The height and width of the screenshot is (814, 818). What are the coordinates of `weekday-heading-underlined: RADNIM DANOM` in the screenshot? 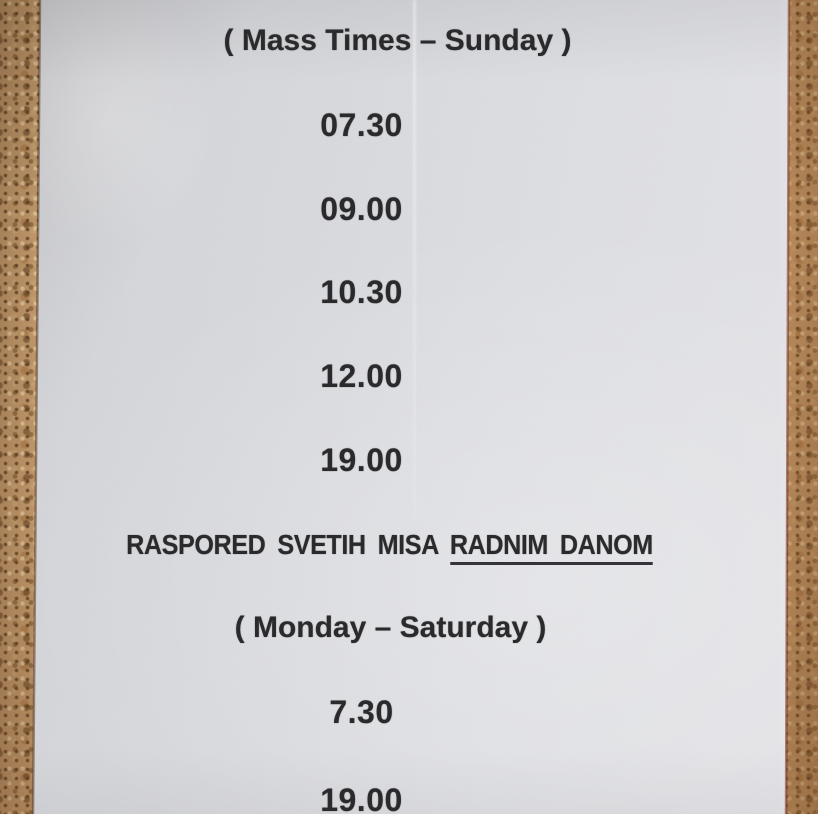 It's located at (551, 547).